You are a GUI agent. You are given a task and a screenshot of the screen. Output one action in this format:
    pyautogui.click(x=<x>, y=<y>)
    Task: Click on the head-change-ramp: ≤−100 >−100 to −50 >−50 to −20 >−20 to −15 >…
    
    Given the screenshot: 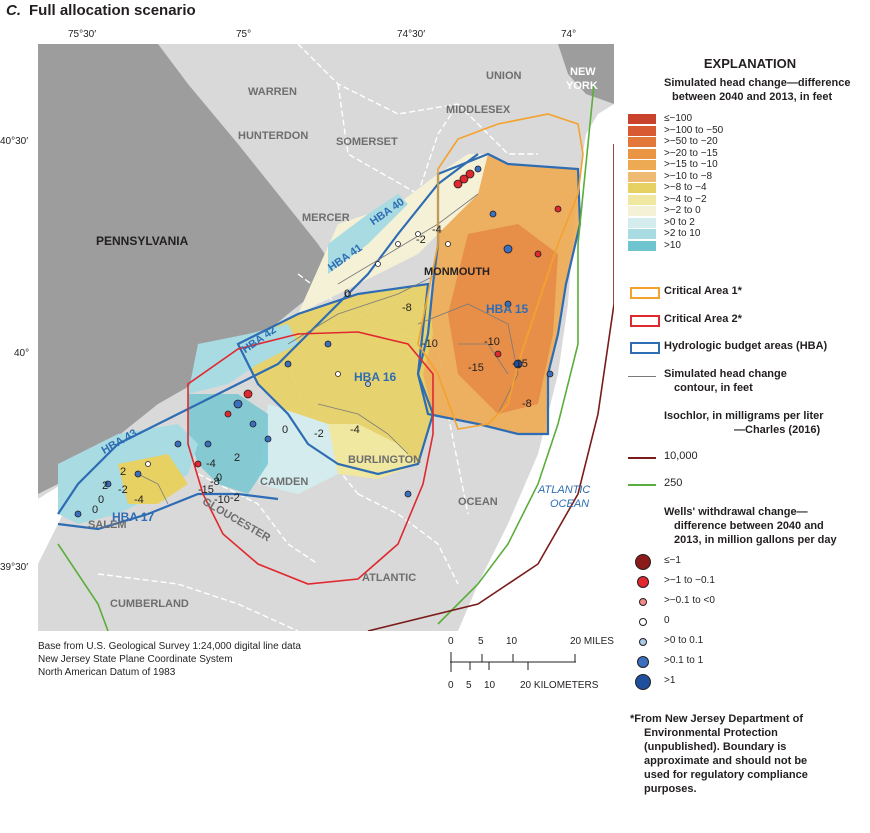 What is the action you would take?
    pyautogui.click(x=742, y=193)
    